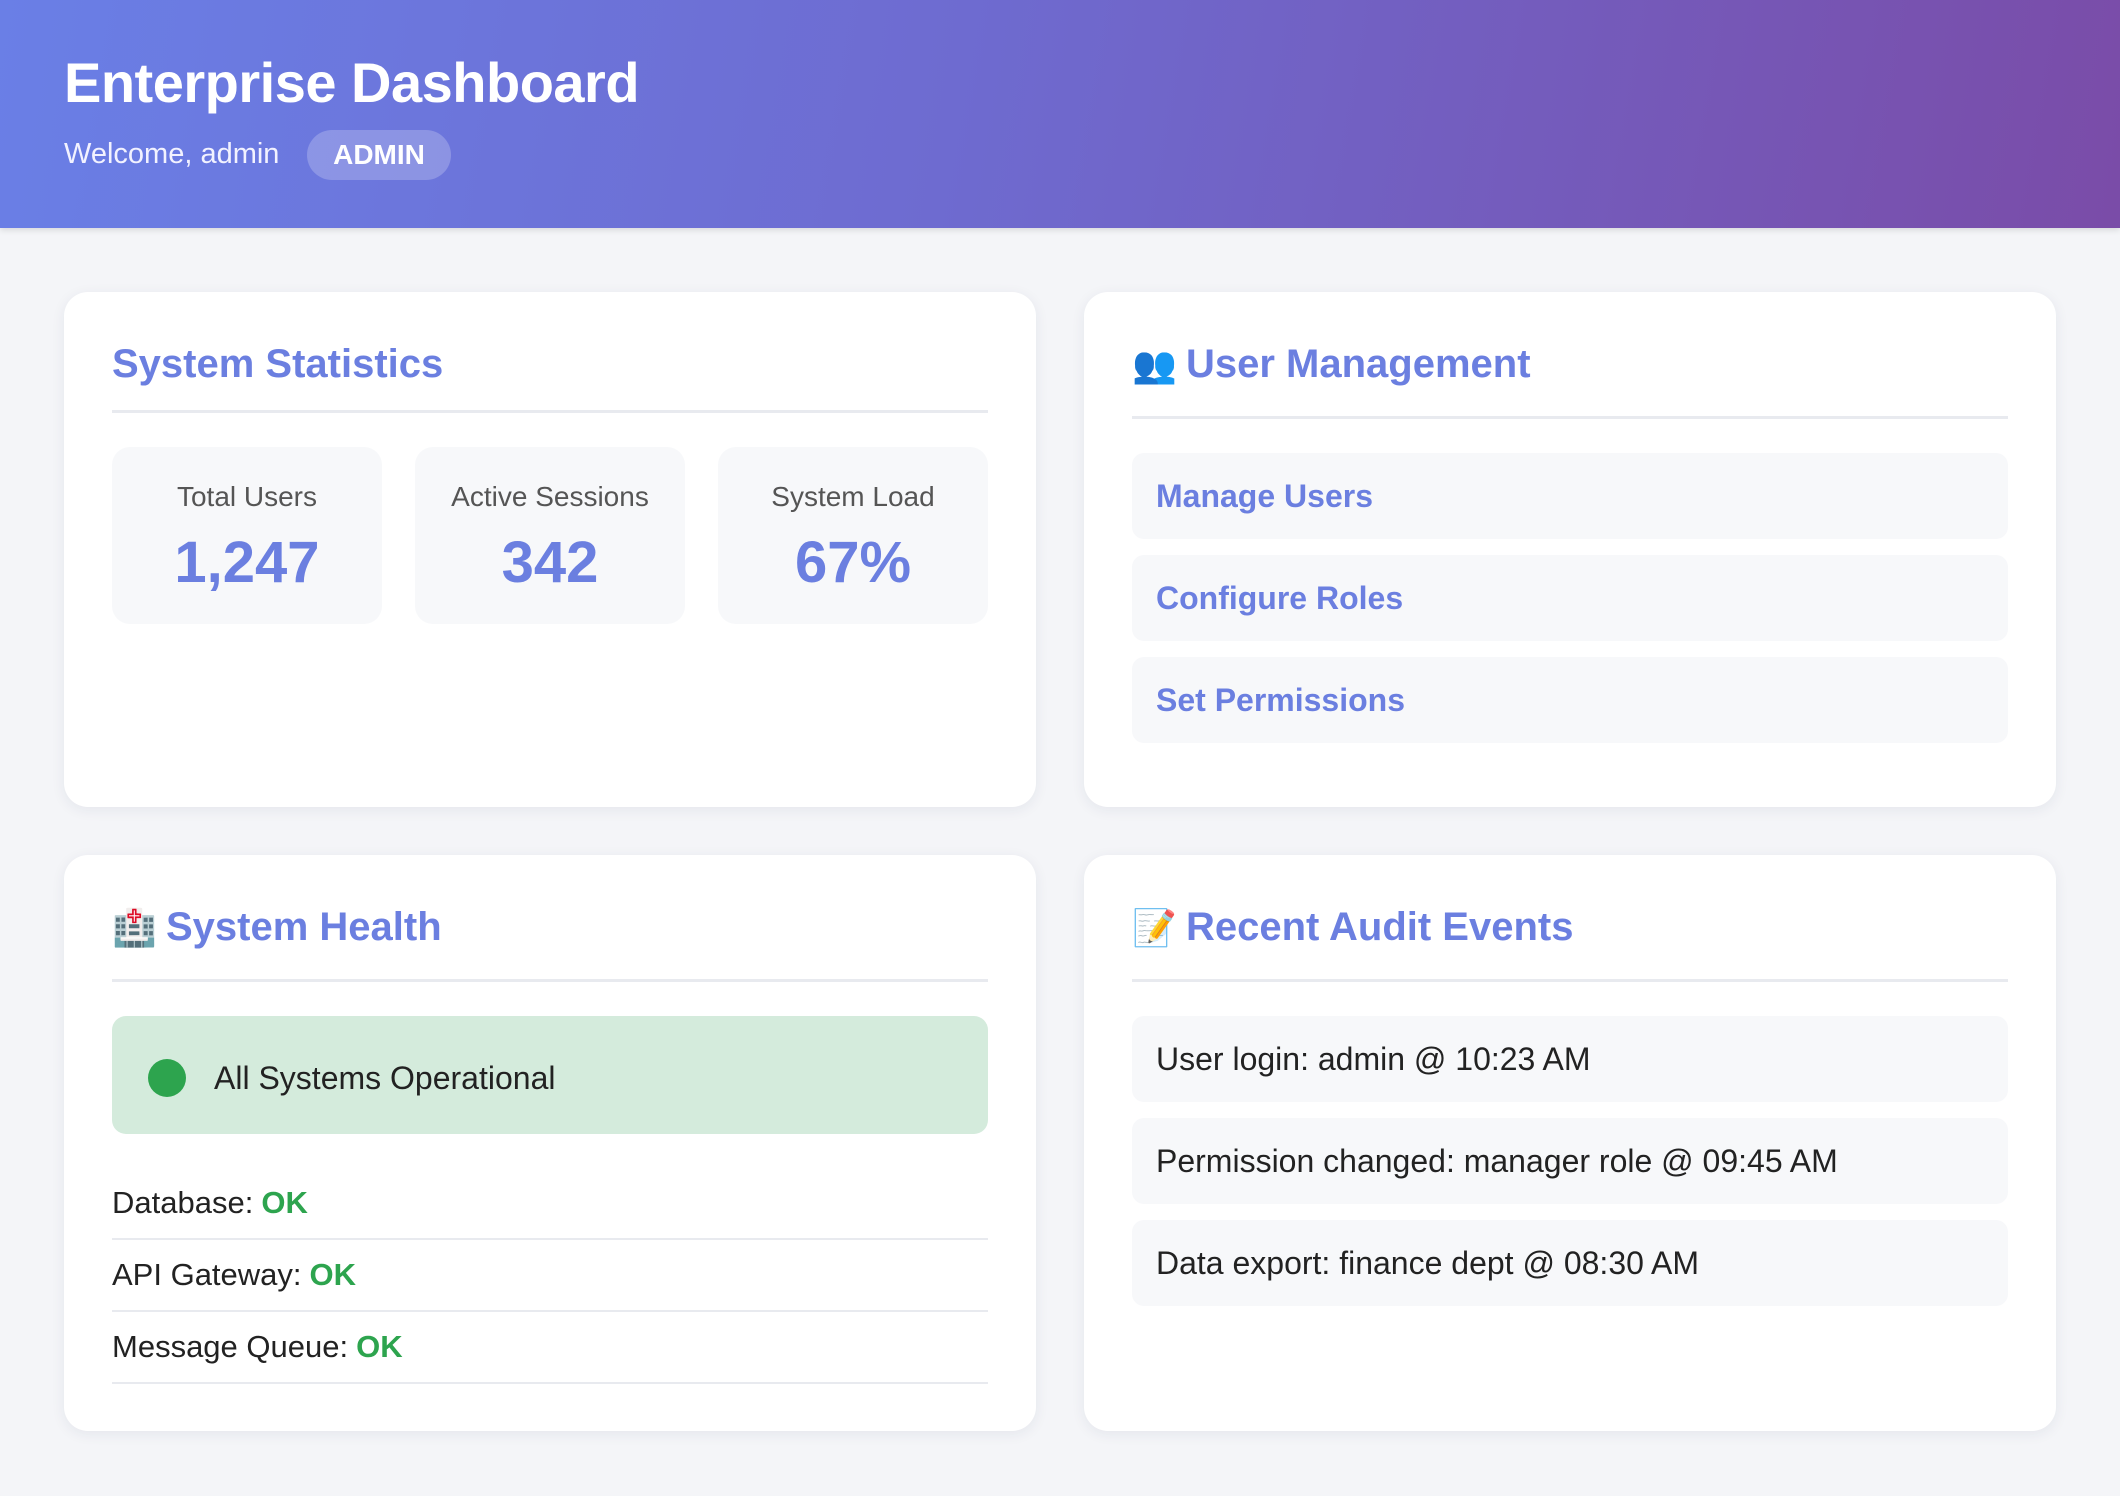  I want to click on hospital-icon: 🏥, so click(134, 927).